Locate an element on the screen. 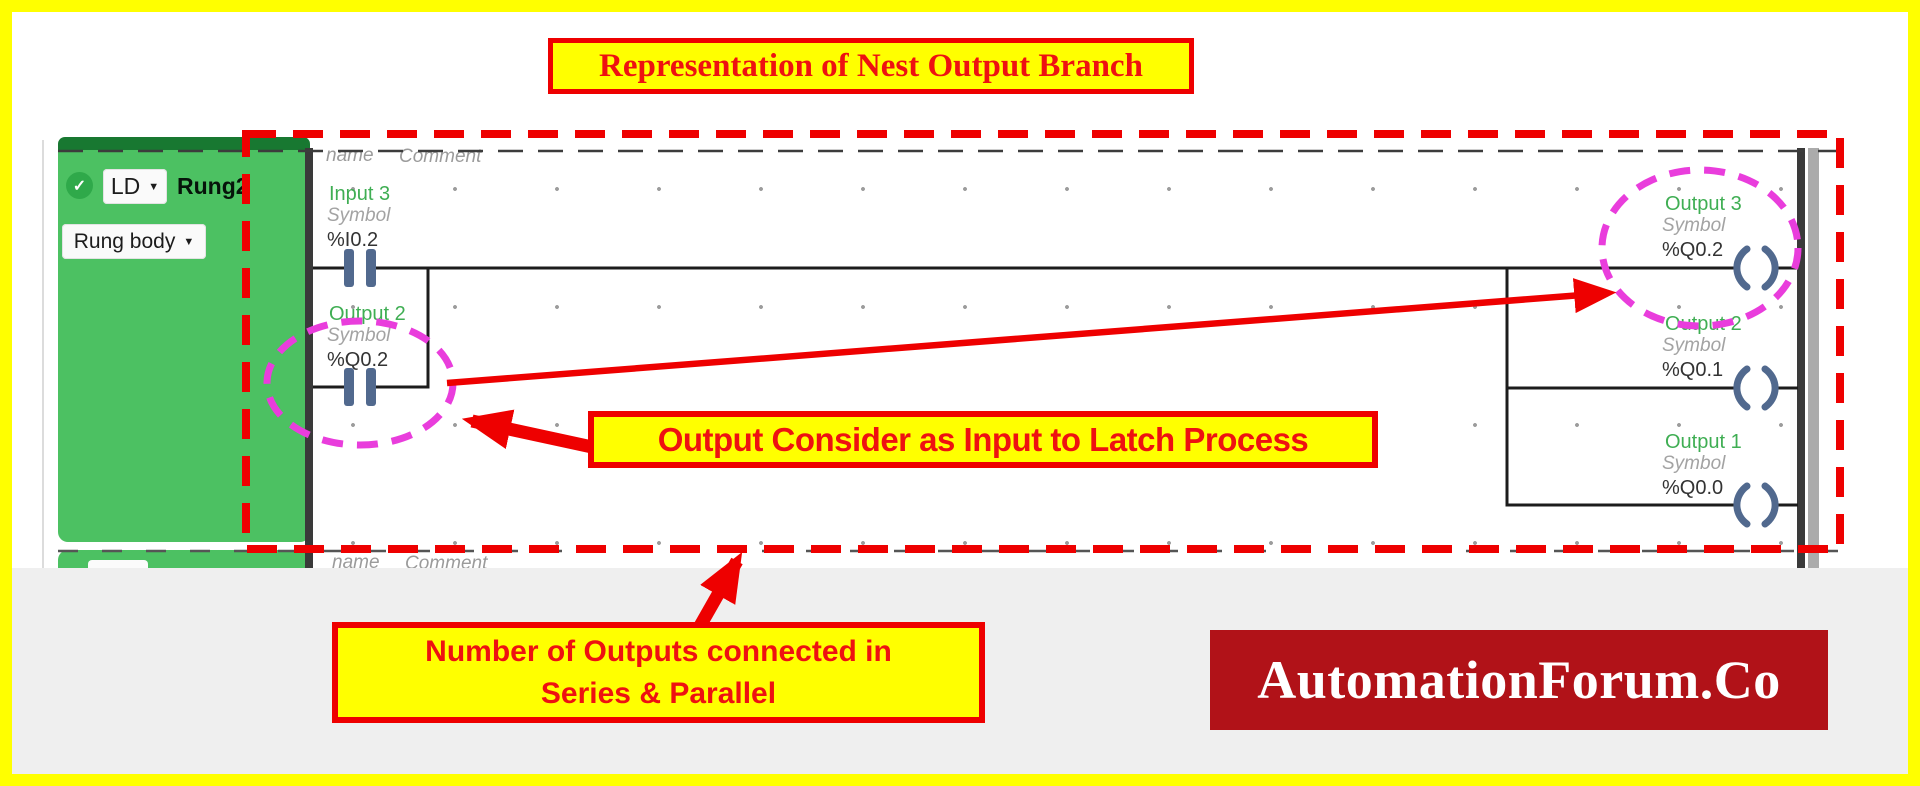  coil-output3-symbol-label: Symbol is located at coordinates (1694, 225).